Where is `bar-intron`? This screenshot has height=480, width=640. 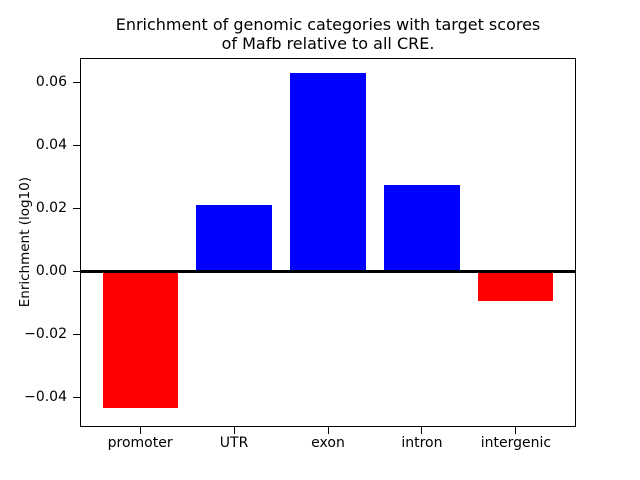 bar-intron is located at coordinates (422, 228).